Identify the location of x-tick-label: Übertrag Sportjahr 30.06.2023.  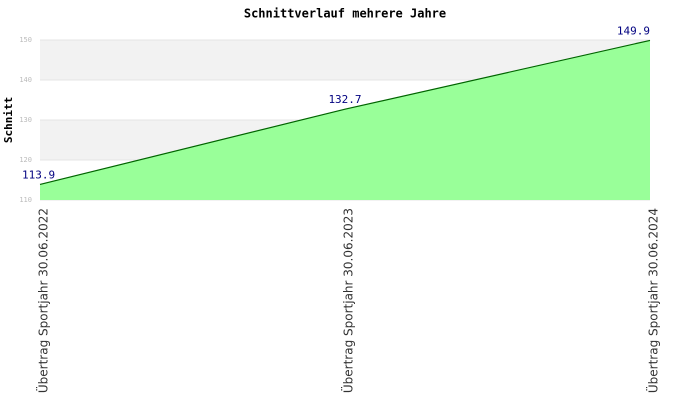
(348, 300).